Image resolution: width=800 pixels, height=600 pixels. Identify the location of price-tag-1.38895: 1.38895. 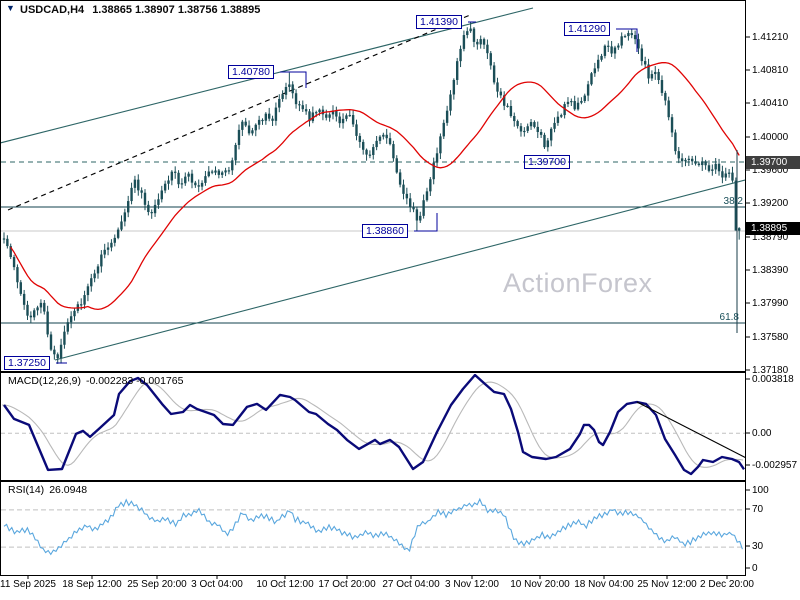
(773, 228).